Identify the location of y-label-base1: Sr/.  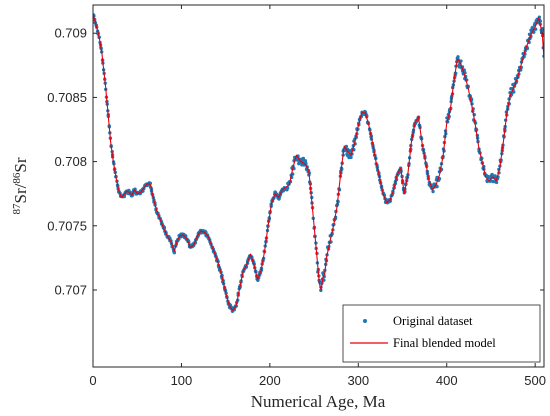
(20, 193).